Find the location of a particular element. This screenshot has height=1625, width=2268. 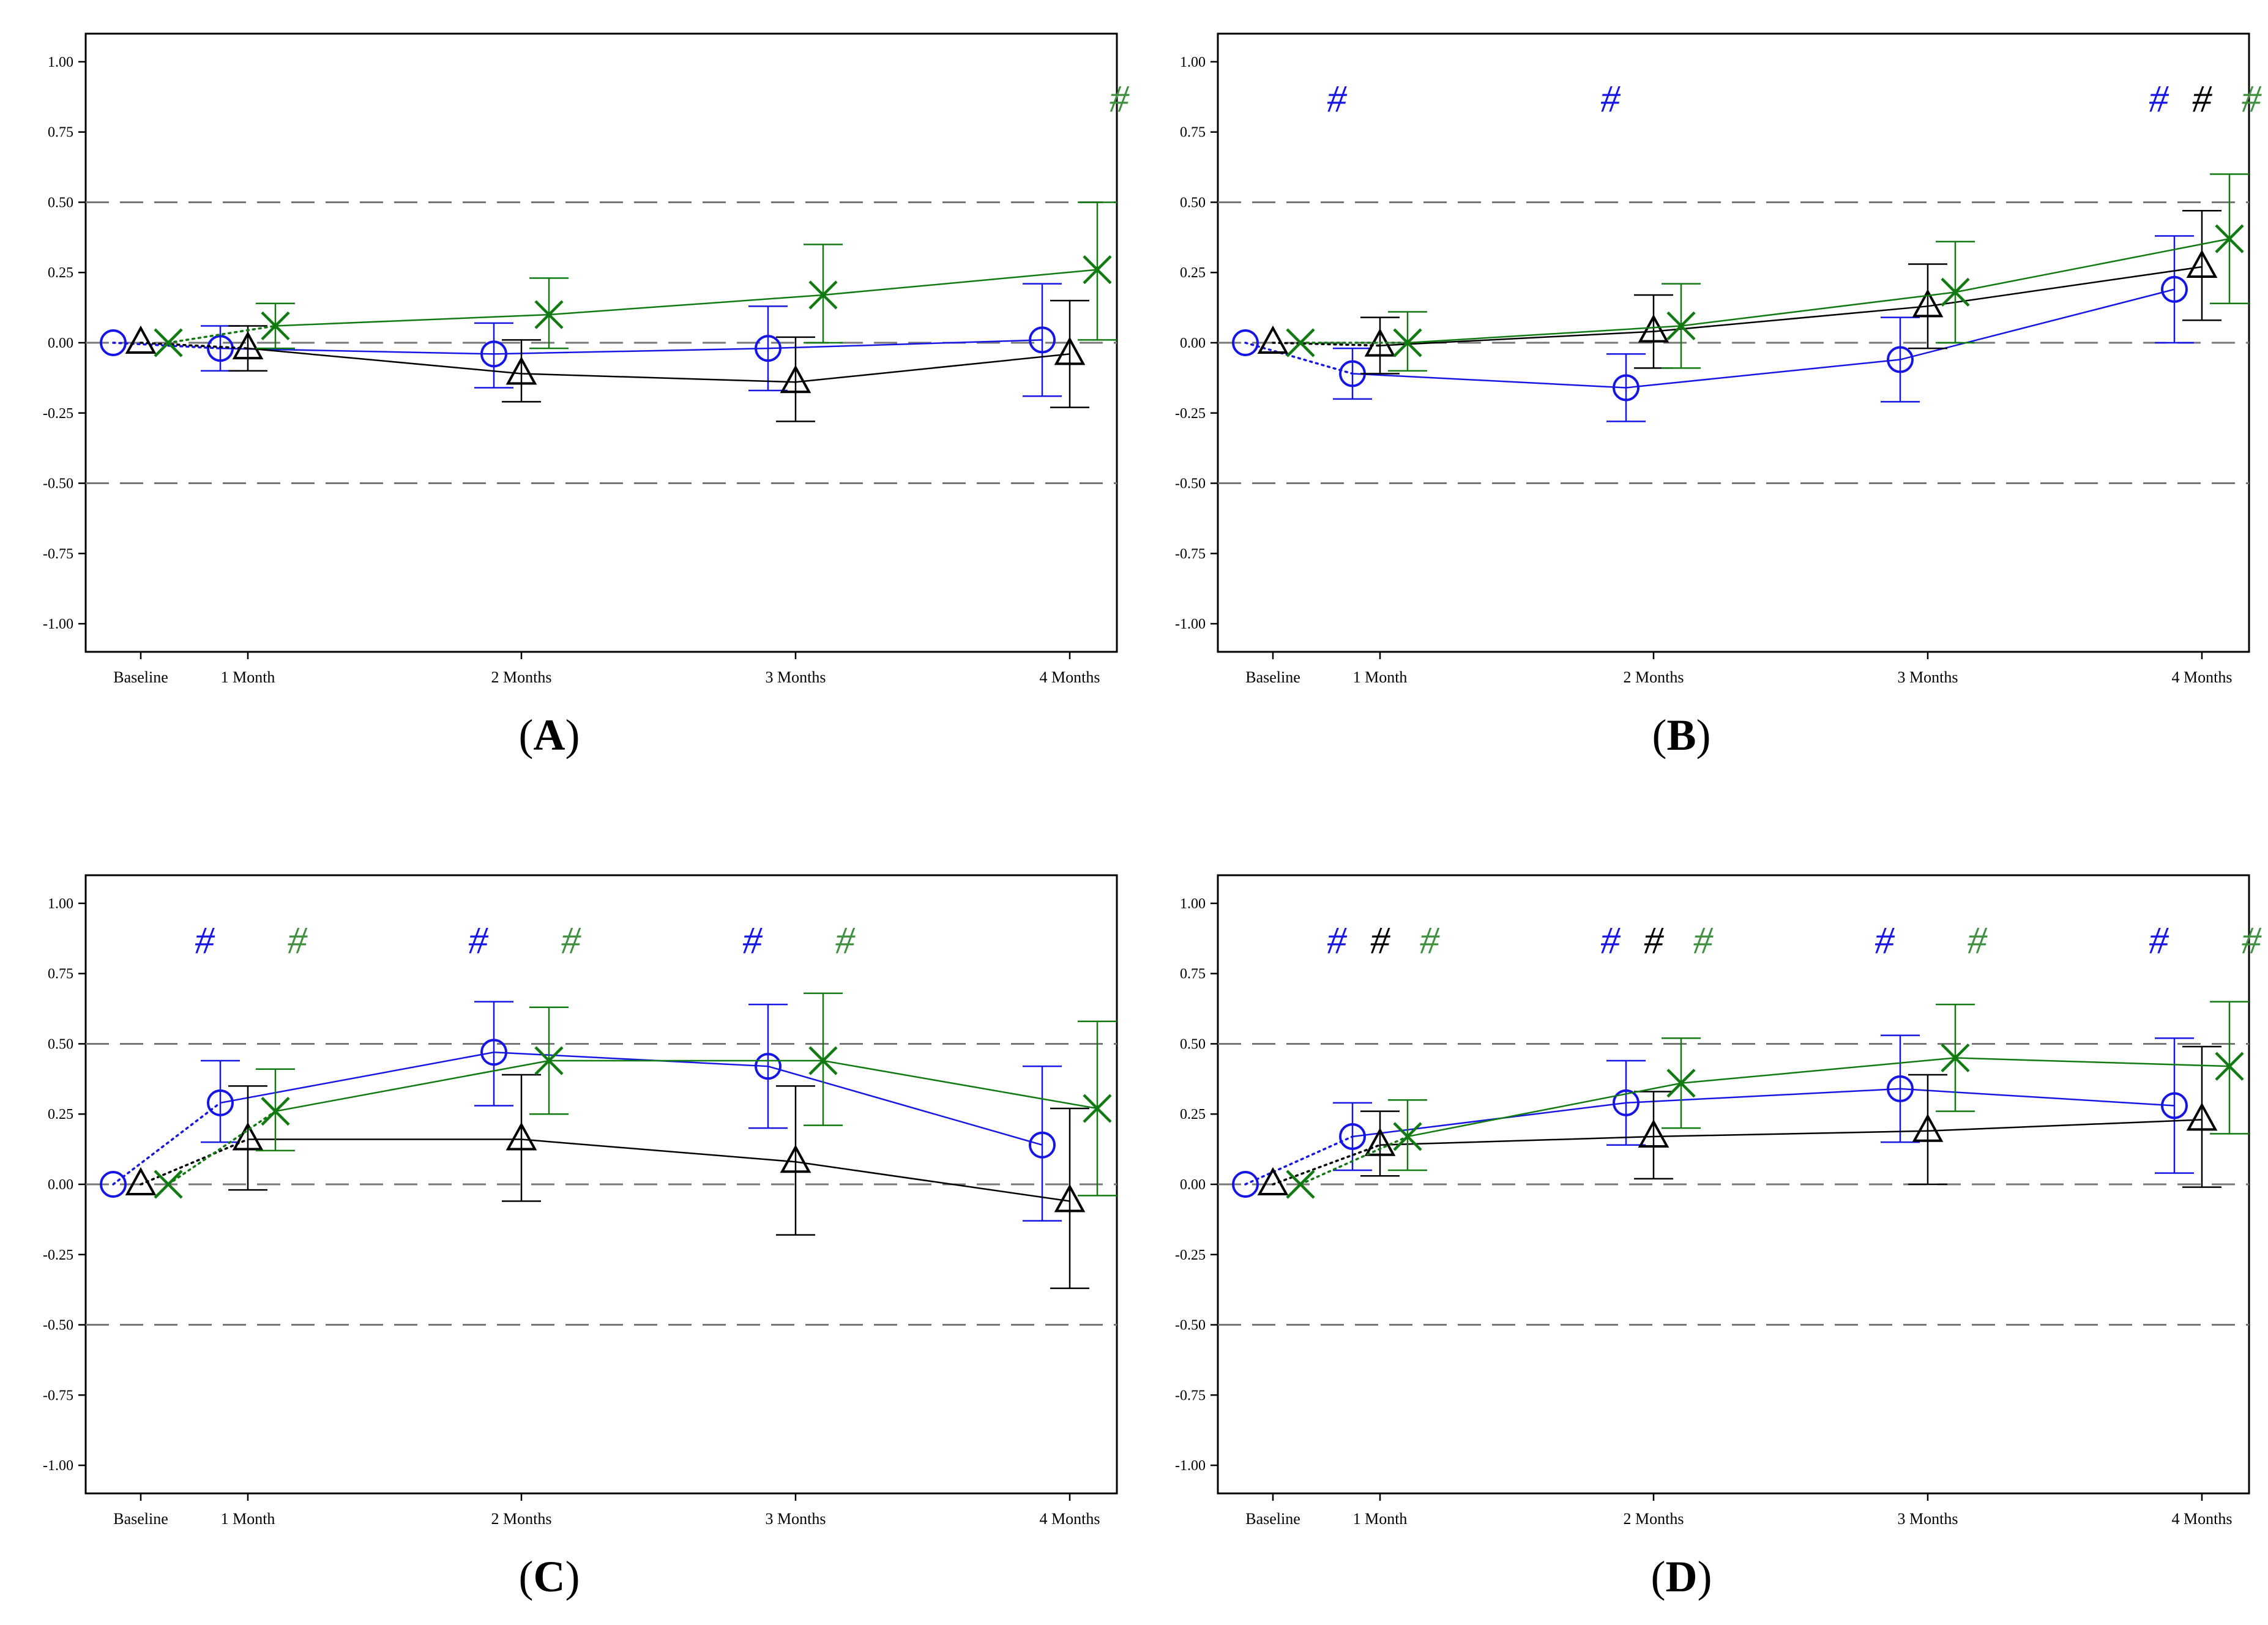

y-tick-label: 0.25 is located at coordinates (60, 273).